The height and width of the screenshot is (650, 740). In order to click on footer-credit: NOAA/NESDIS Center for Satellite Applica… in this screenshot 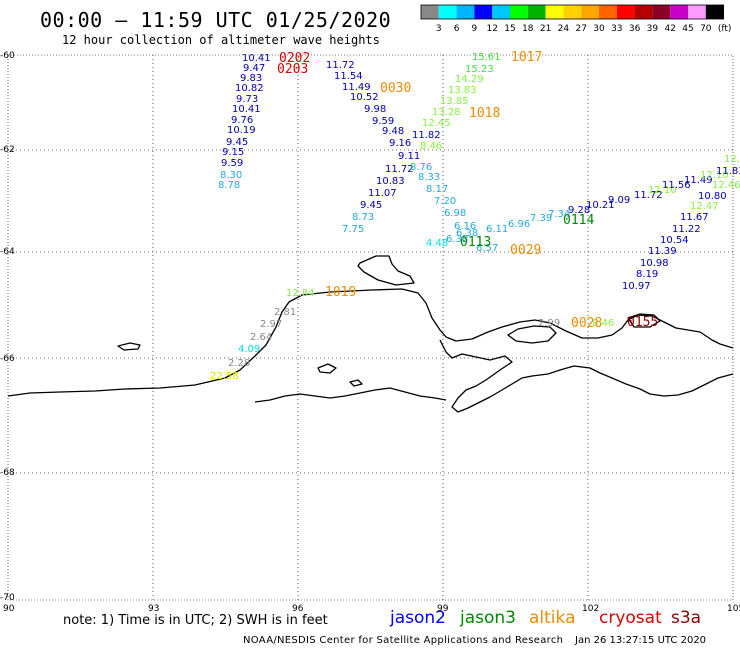, I will do `click(403, 640)`.